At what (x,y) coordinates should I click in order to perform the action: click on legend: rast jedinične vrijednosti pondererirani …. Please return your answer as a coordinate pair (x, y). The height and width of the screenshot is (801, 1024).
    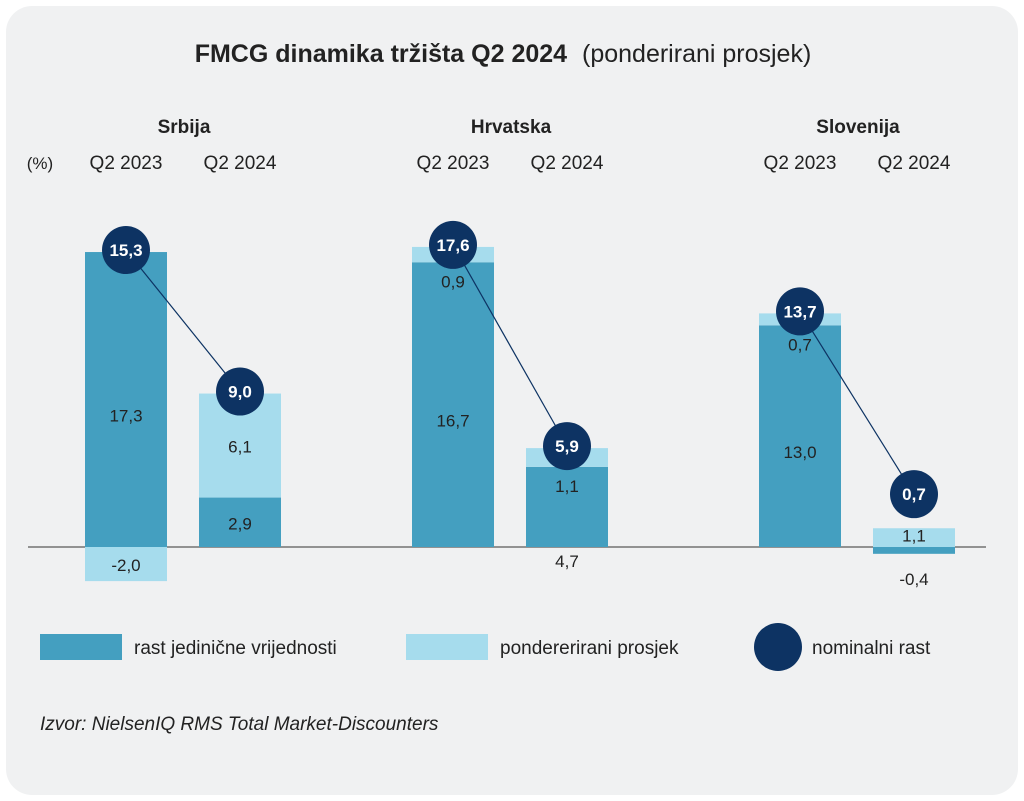
    Looking at the image, I should click on (485, 647).